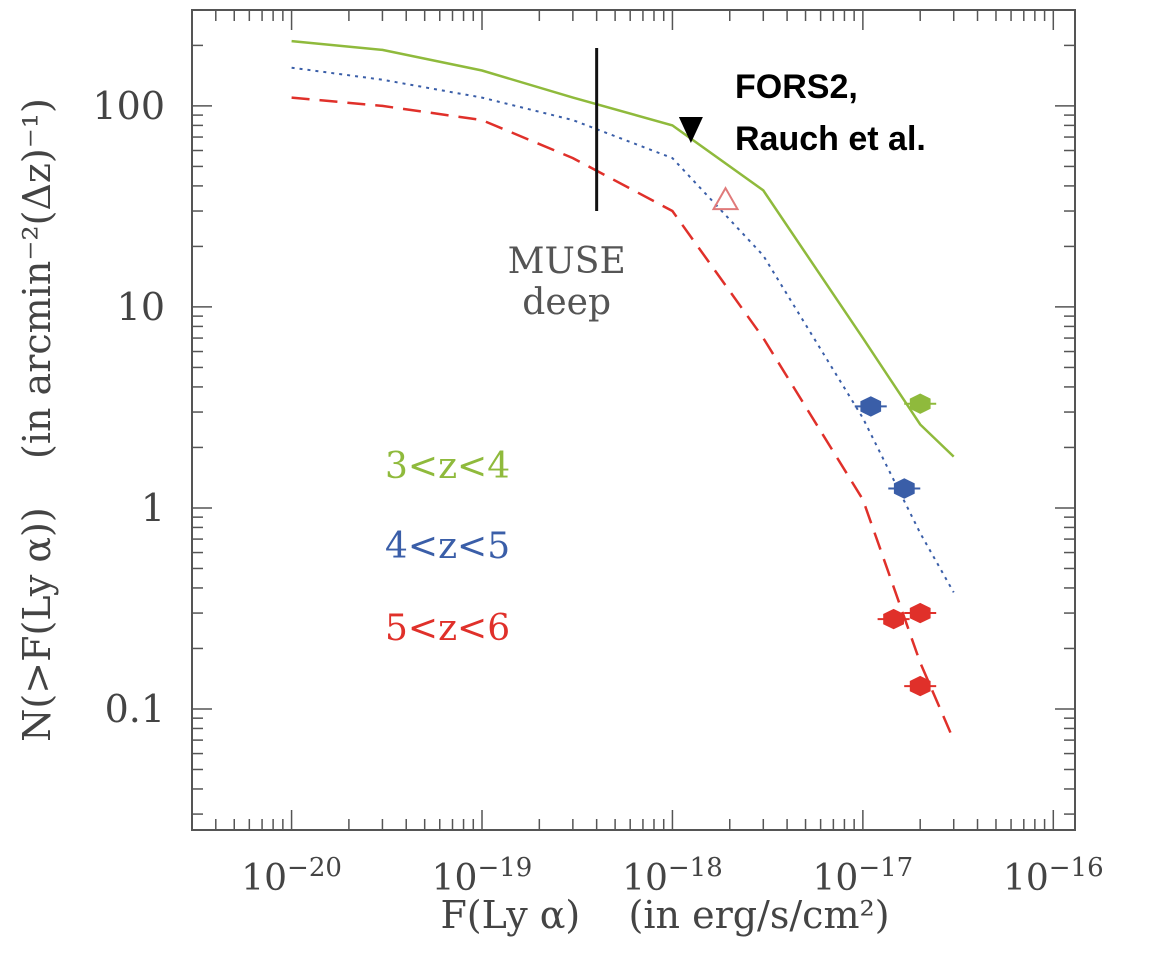  I want to click on legend-item-4-5: 4<z<5, so click(447, 546).